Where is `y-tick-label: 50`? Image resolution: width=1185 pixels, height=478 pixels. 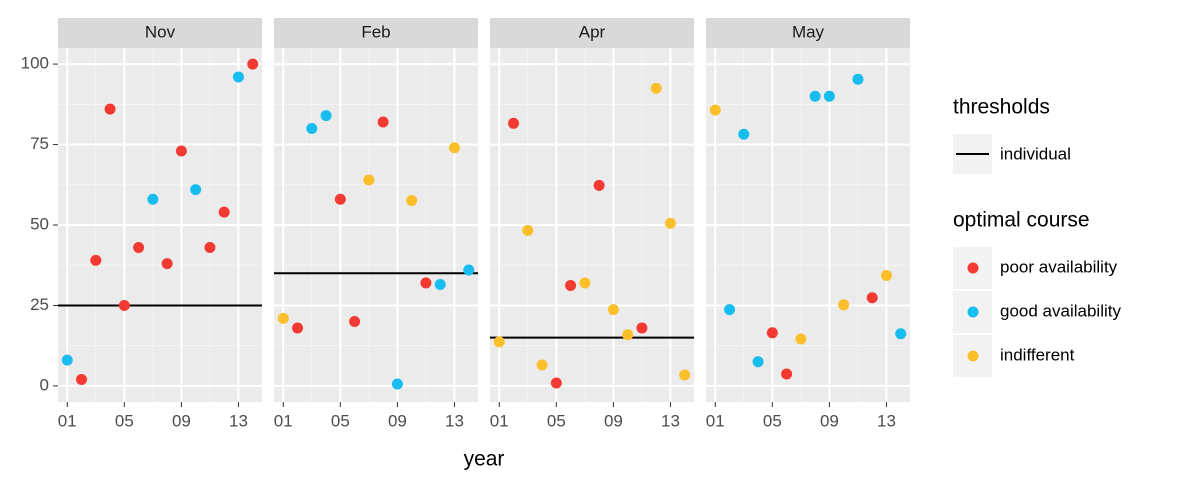
y-tick-label: 50 is located at coordinates (39, 223).